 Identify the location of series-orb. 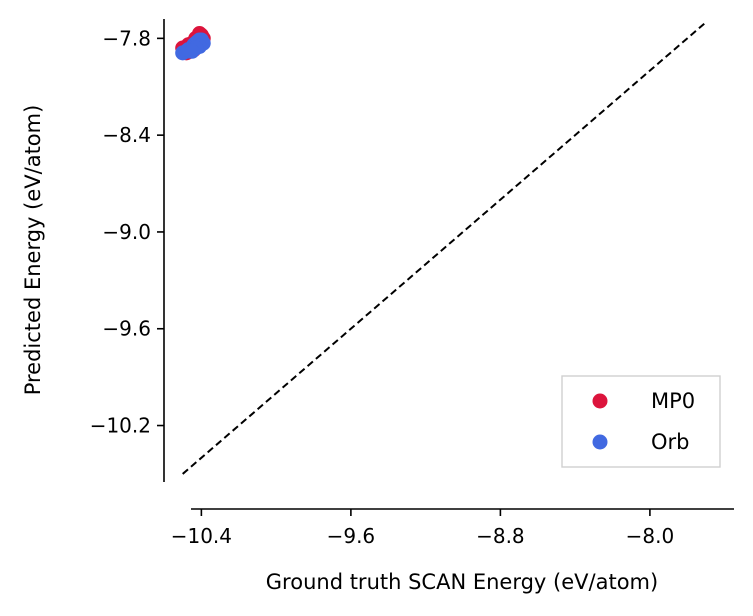
(193, 46).